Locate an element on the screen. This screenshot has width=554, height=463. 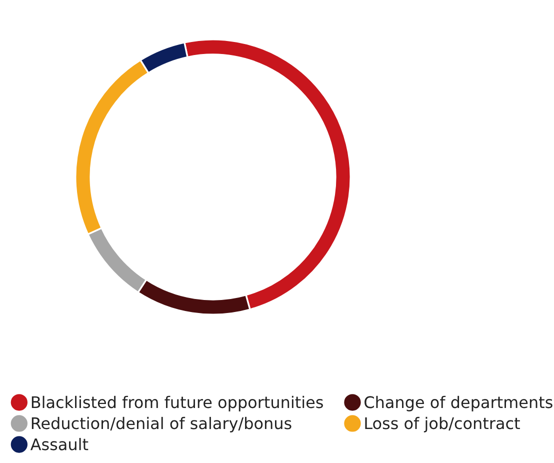
legend-label: Reduction/denial of salary/bonus is located at coordinates (162, 424).